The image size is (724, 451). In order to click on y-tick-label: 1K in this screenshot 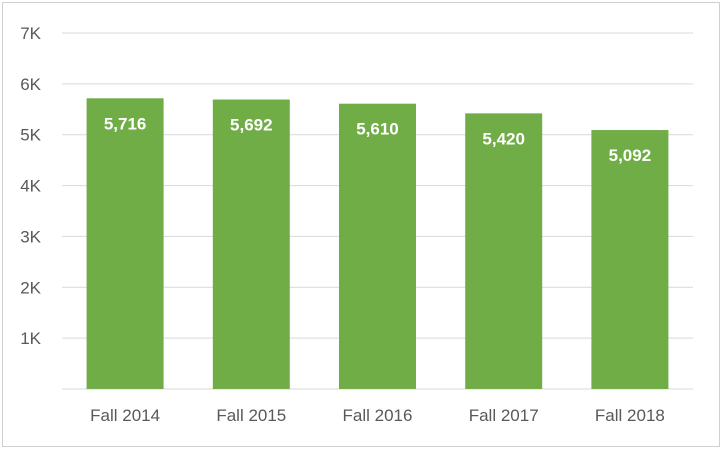, I will do `click(30, 338)`.